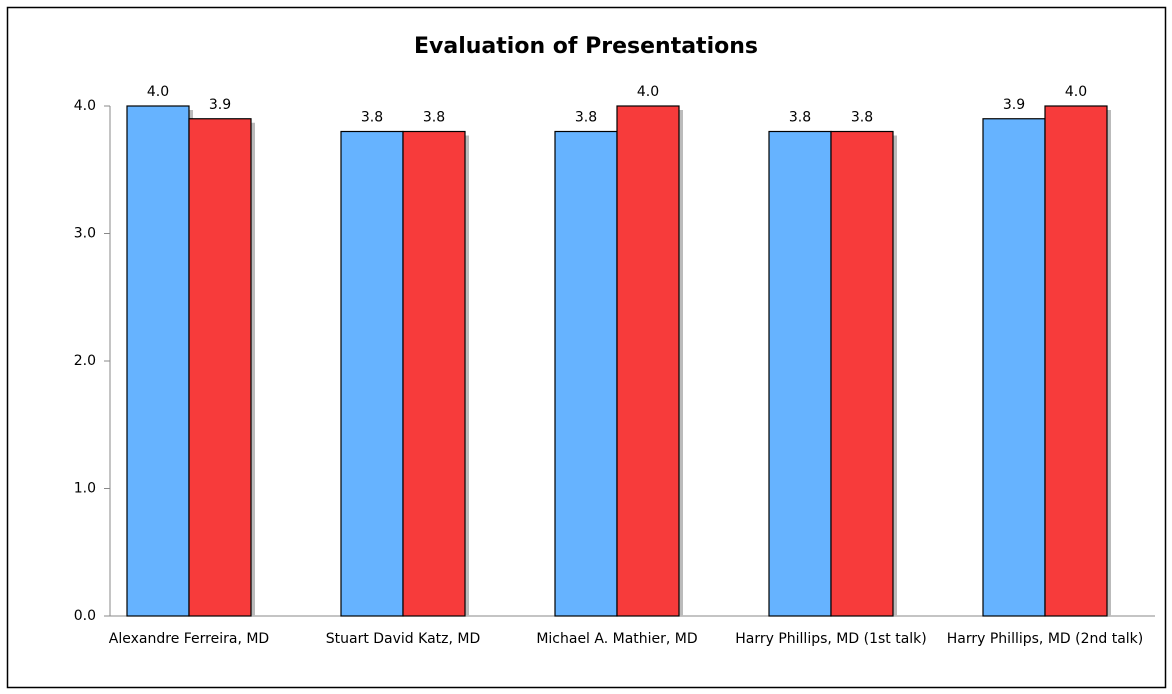 The image size is (1172, 694). I want to click on x-tick-label: Stuart David Katz, MD, so click(403, 639).